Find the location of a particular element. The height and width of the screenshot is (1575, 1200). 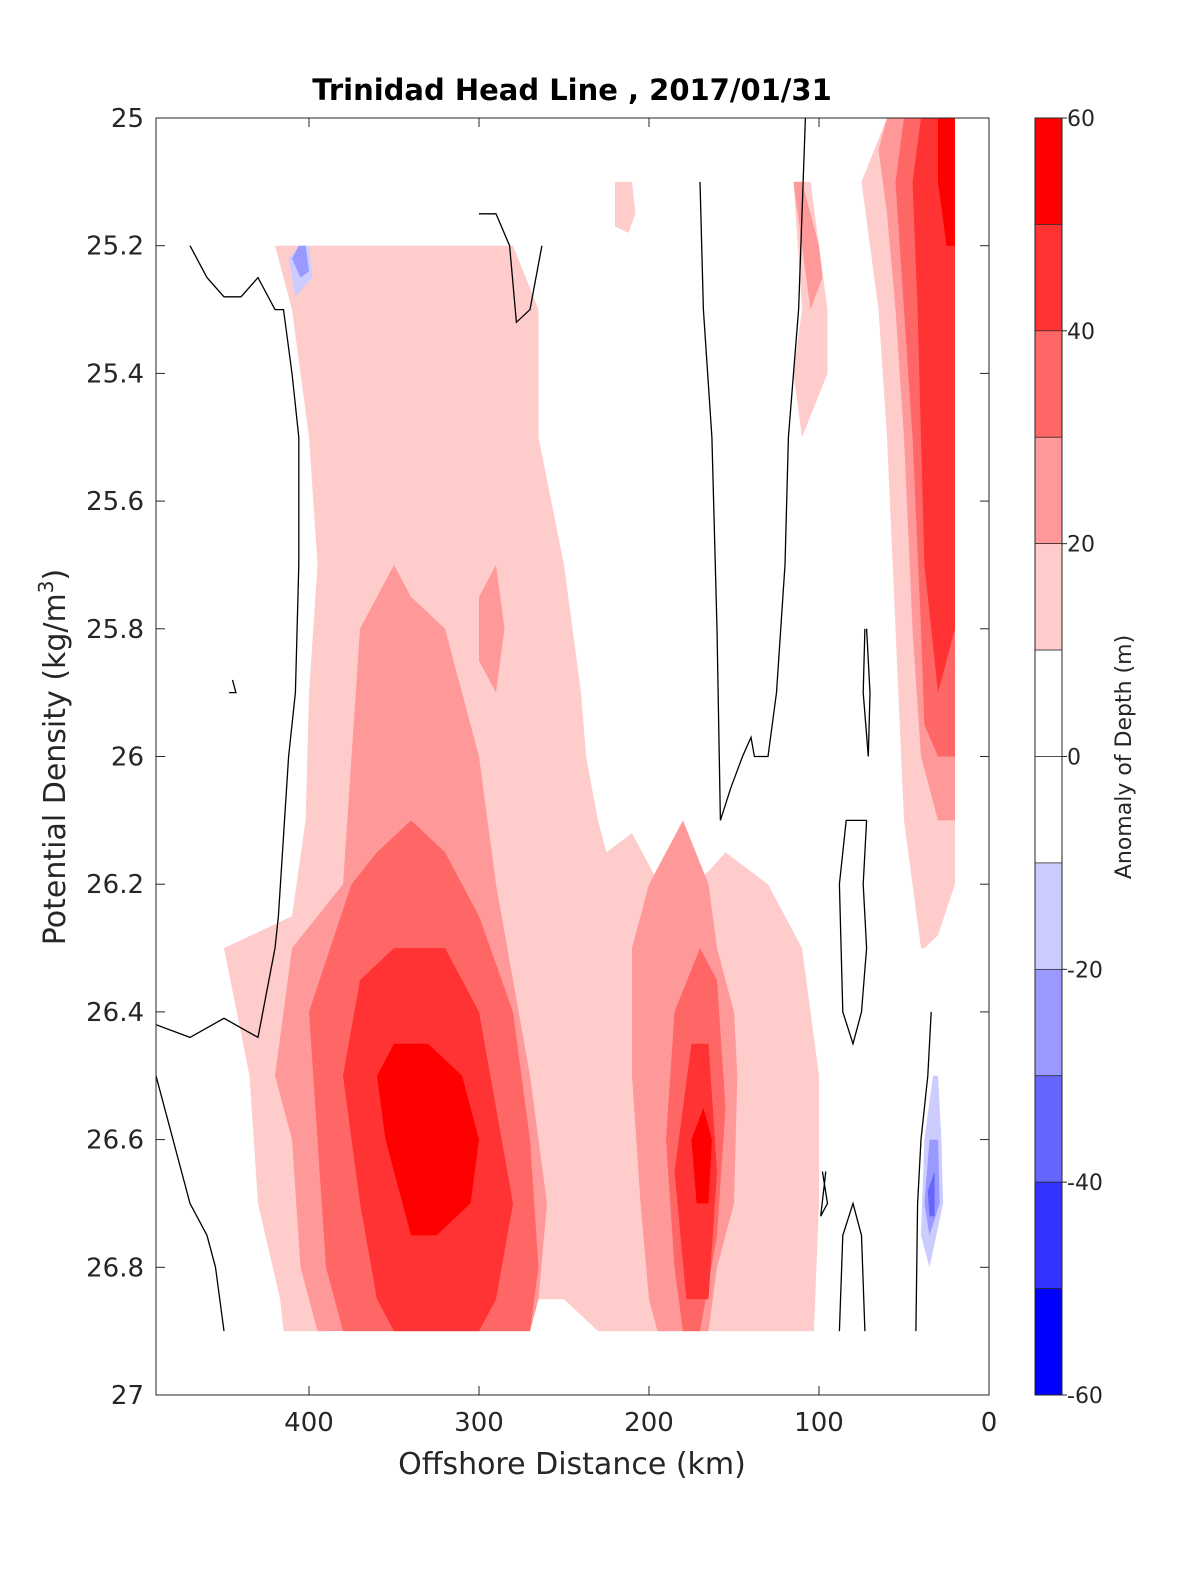

y-tick-label: 26.6 is located at coordinates (115, 1141).